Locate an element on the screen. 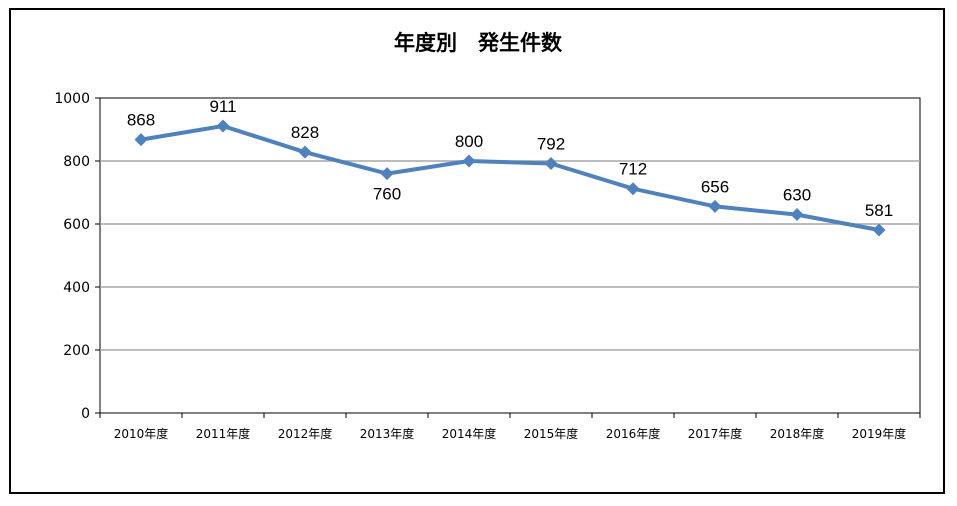  x-tick-label: 2016年度 is located at coordinates (633, 433).